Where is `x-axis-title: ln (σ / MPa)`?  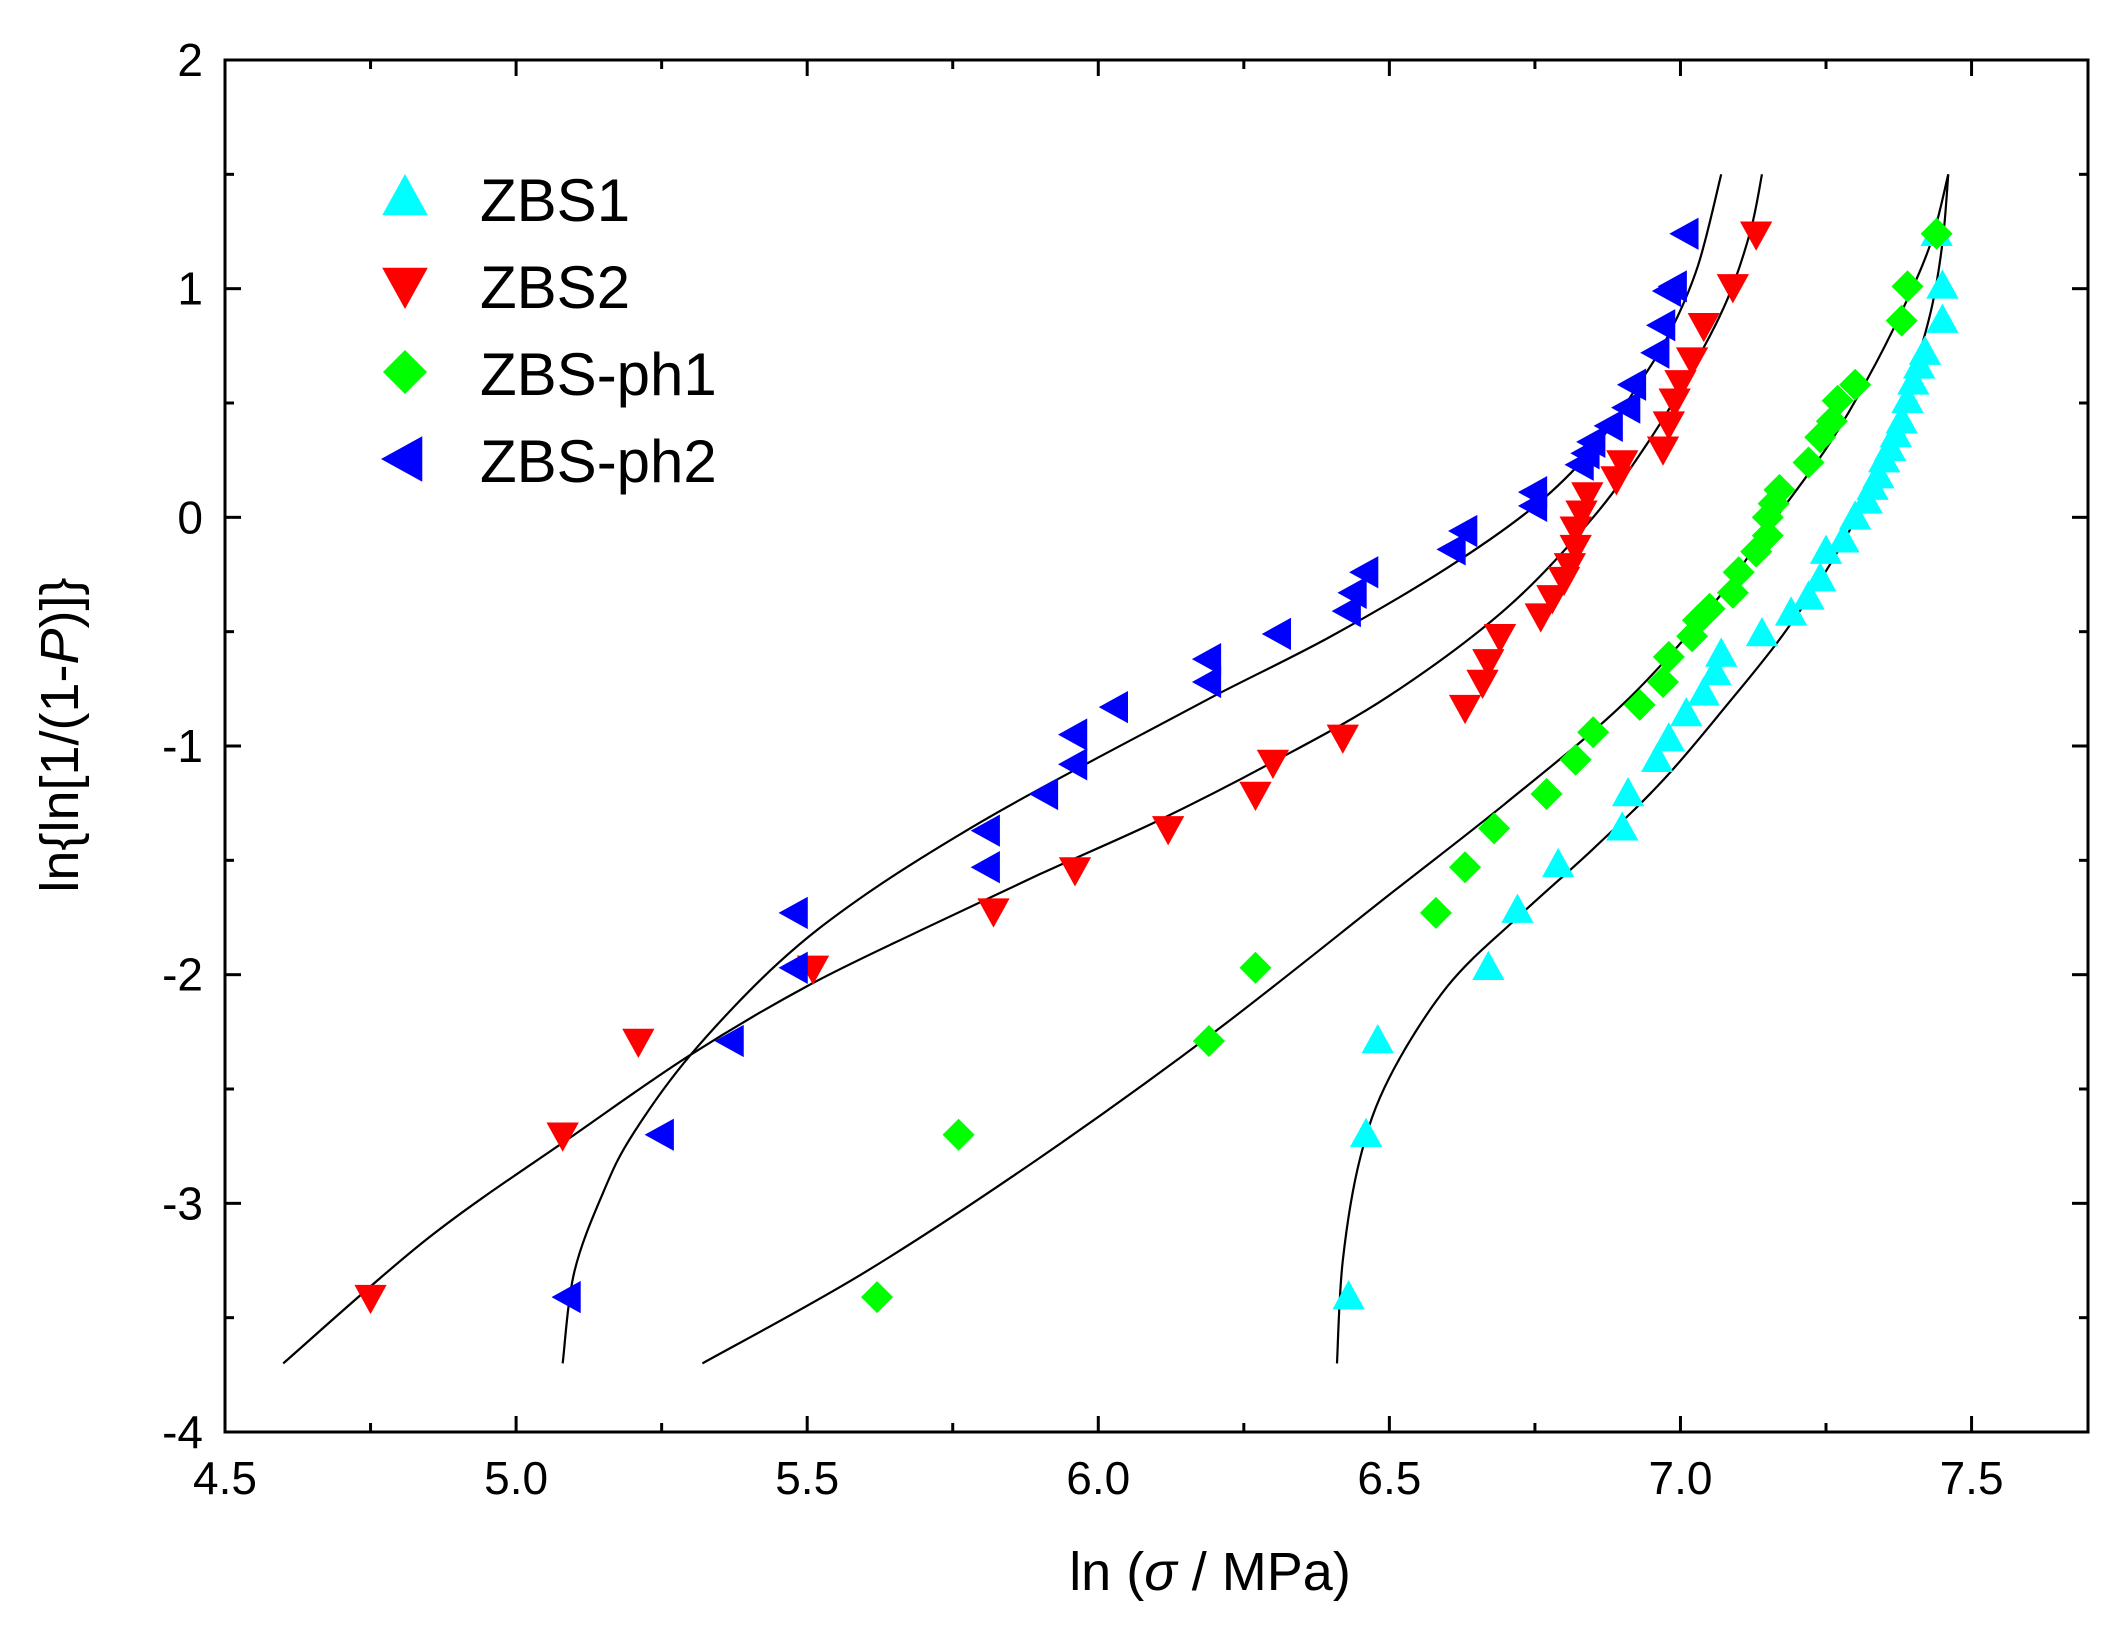 x-axis-title: ln (σ / MPa) is located at coordinates (1210, 1572).